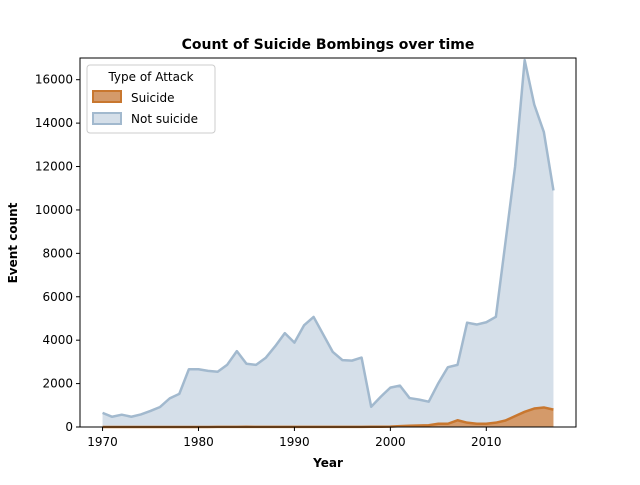 The width and height of the screenshot is (640, 485). I want to click on y-tick-label: 4000, so click(57, 340).